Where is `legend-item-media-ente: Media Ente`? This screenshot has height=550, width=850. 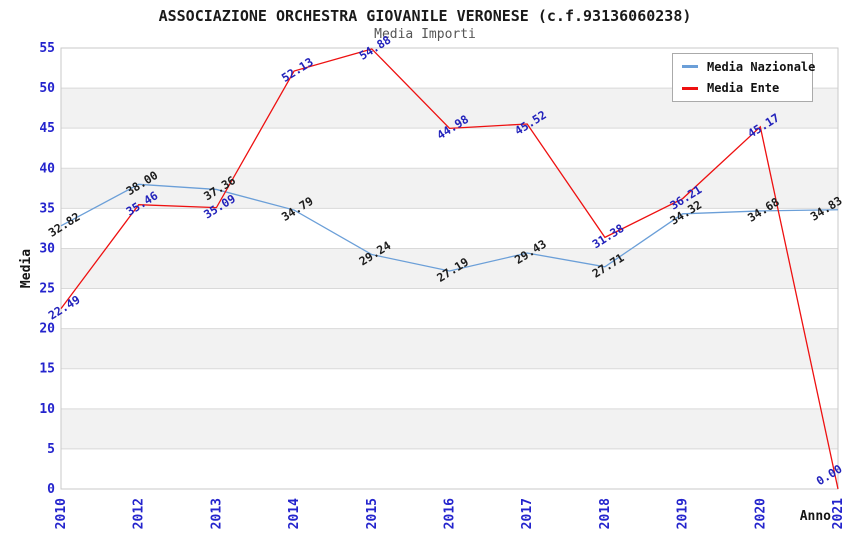
legend-item-media-ente: Media Ente is located at coordinates (742, 88).